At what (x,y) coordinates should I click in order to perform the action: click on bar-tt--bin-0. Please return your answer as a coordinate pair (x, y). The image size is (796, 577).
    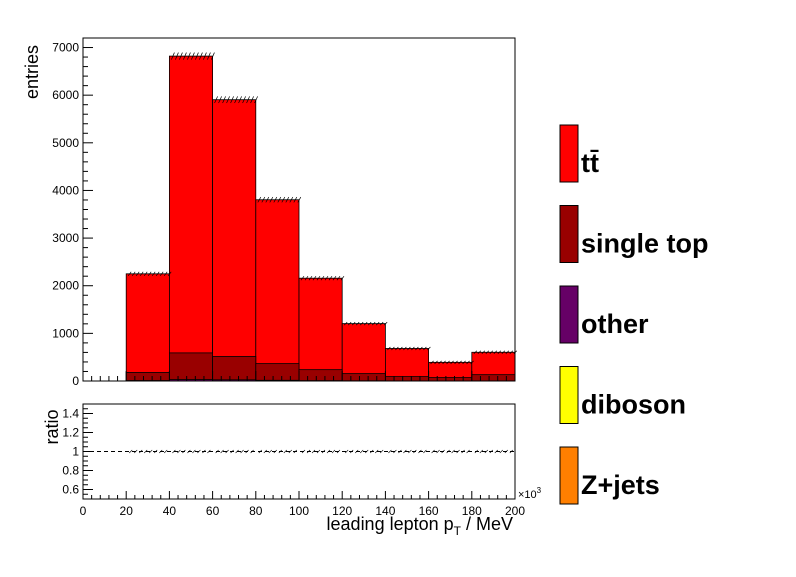
    Looking at the image, I should click on (147, 327).